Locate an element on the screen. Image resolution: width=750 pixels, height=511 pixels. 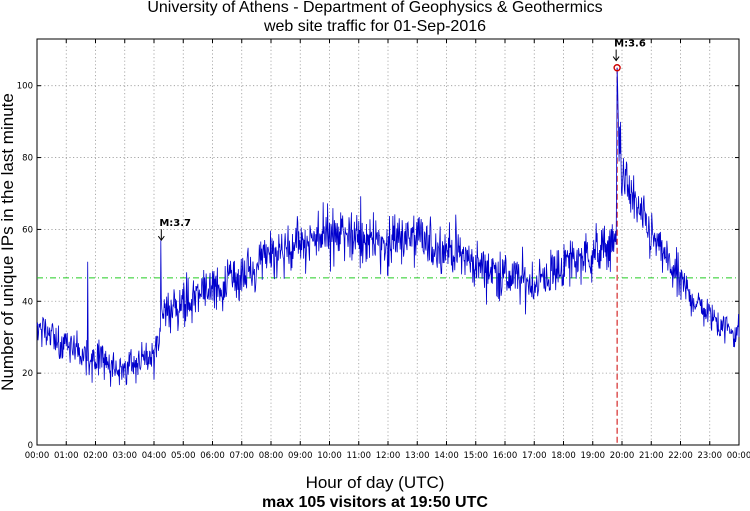
x-tick-label: 20:00 is located at coordinates (622, 456).